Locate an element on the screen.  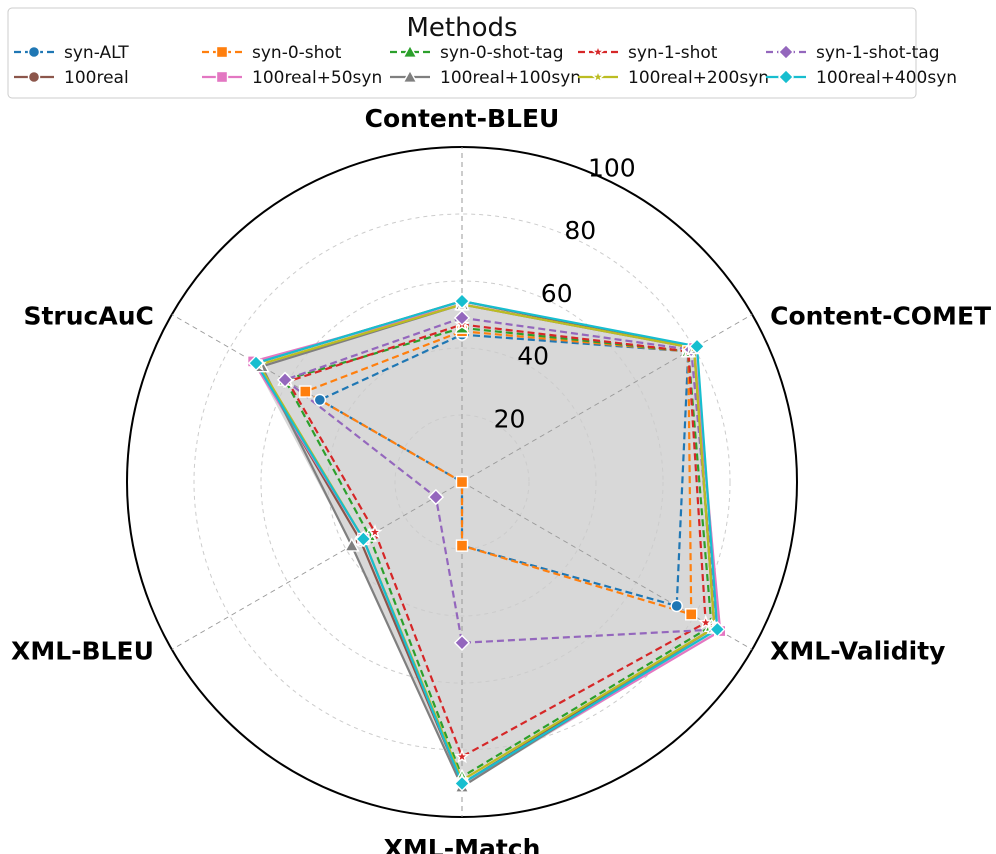
r-tick-label: 80 is located at coordinates (580, 230).